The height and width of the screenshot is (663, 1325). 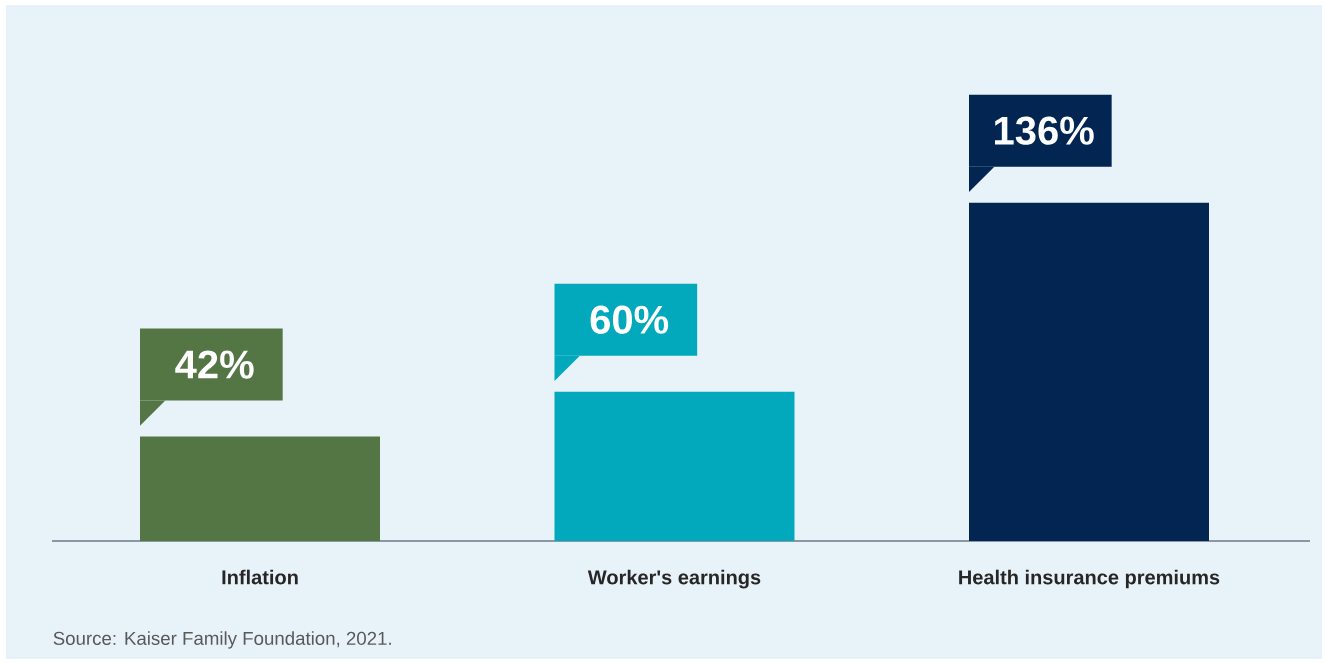 I want to click on x-tick-label: Health insurance premiums, so click(x=1089, y=579).